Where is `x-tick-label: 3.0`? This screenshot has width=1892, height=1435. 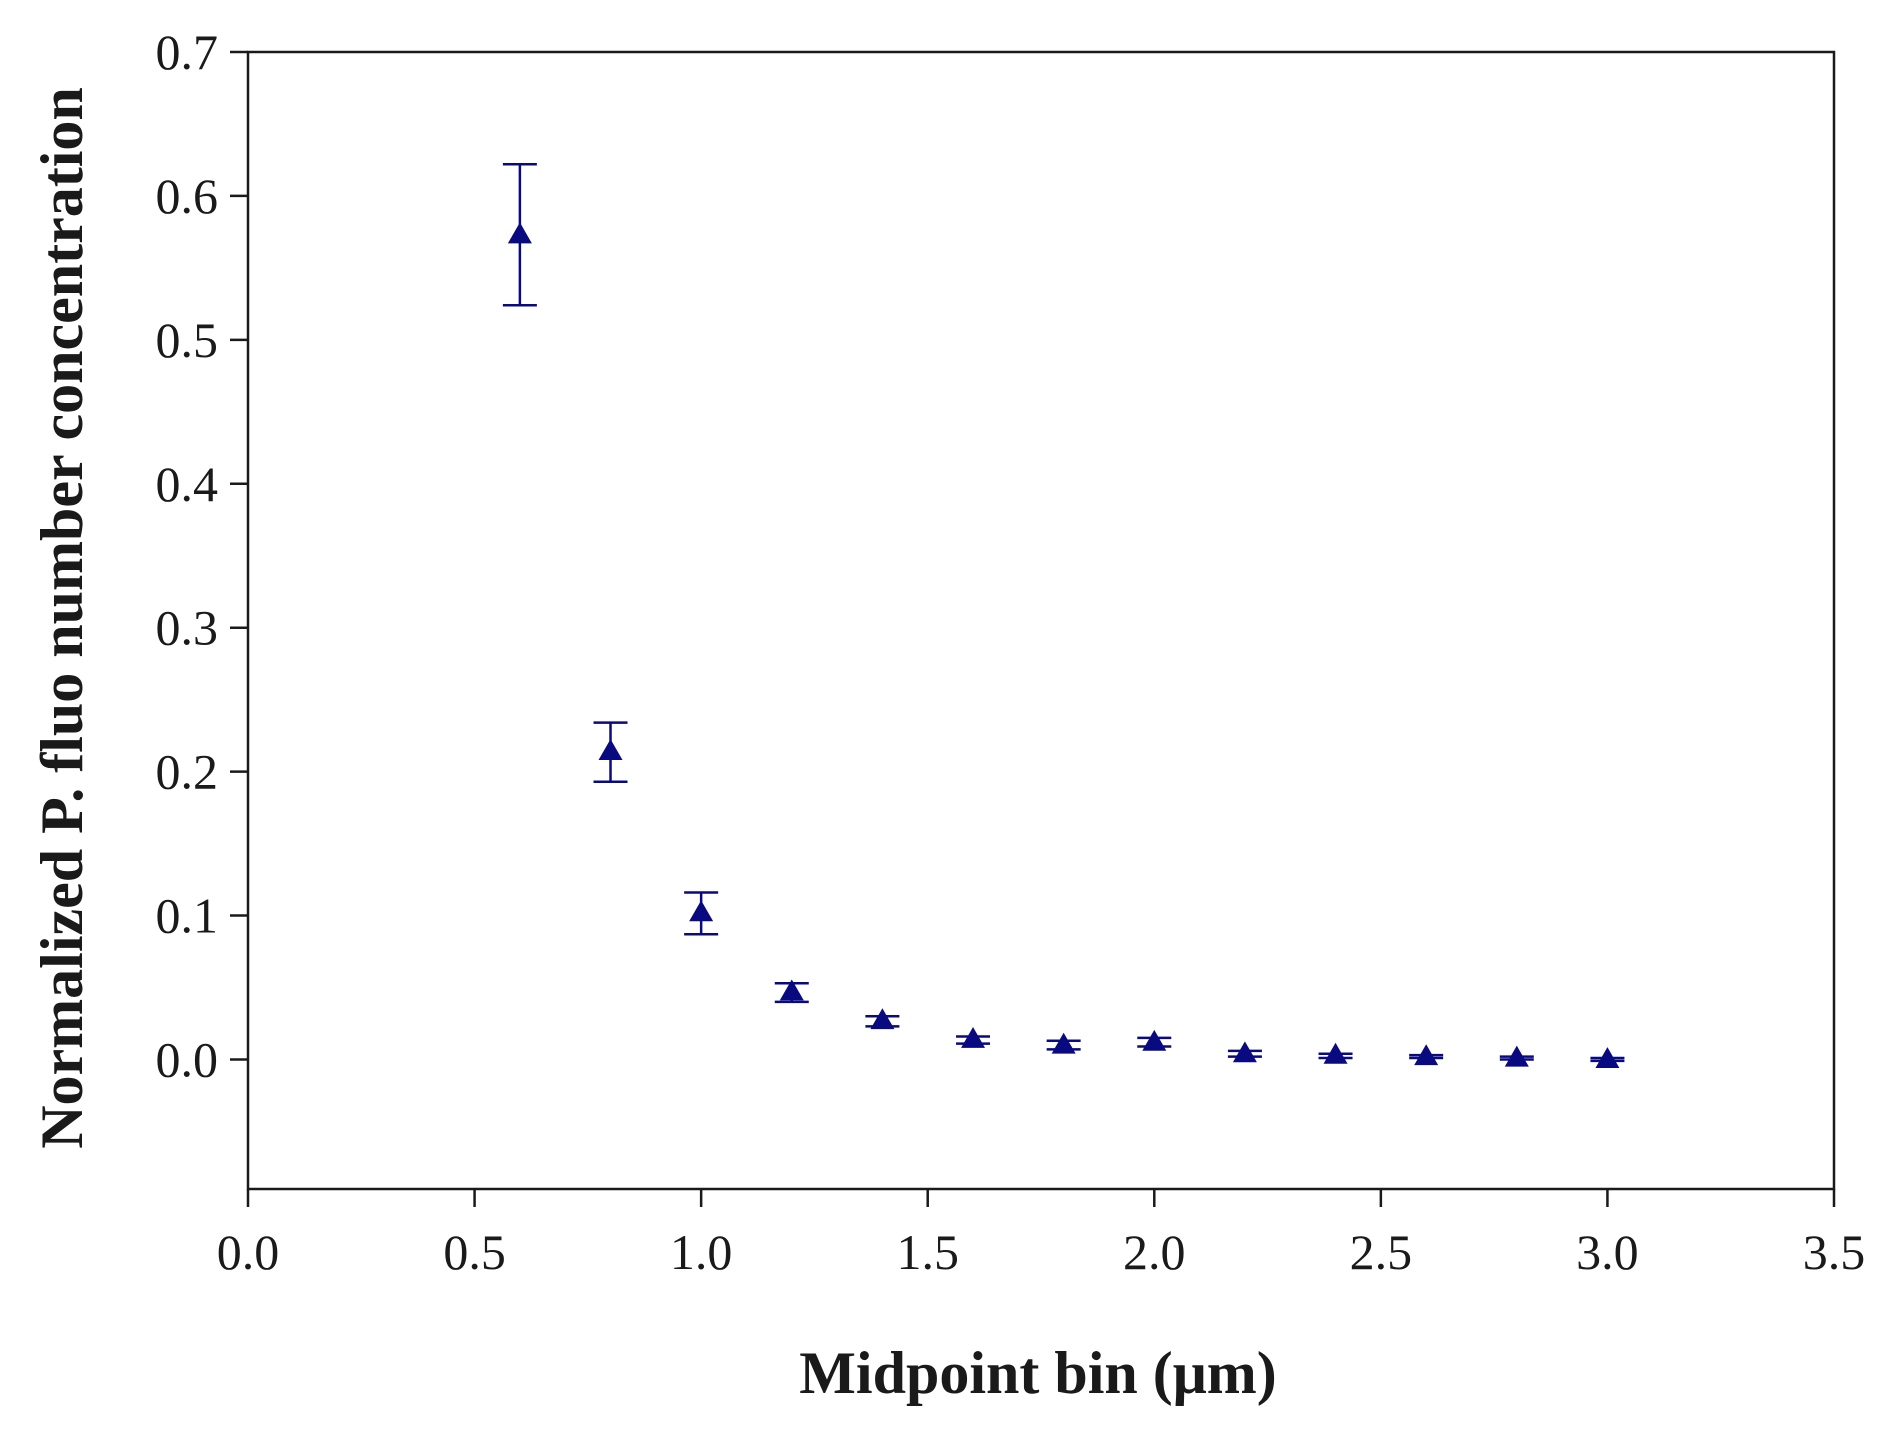 x-tick-label: 3.0 is located at coordinates (1607, 1252).